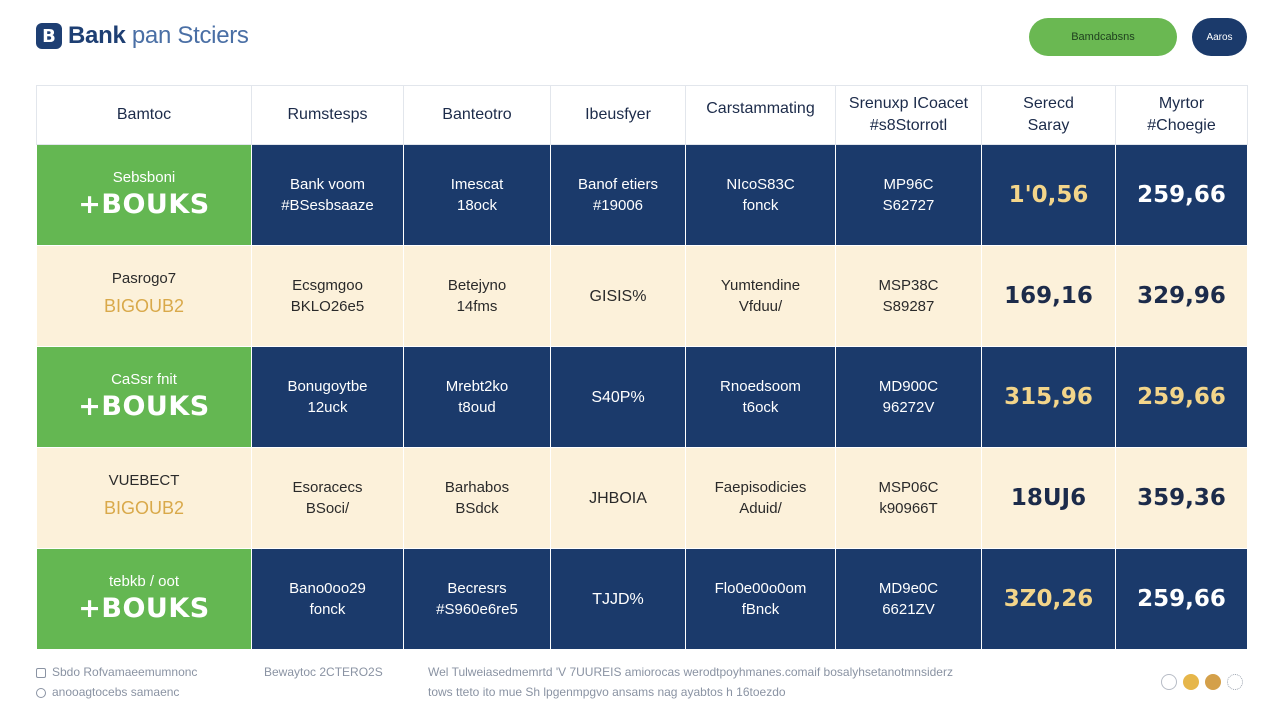  What do you see at coordinates (327, 498) in the screenshot?
I see `table-cell: Esoracecs BSoci/` at bounding box center [327, 498].